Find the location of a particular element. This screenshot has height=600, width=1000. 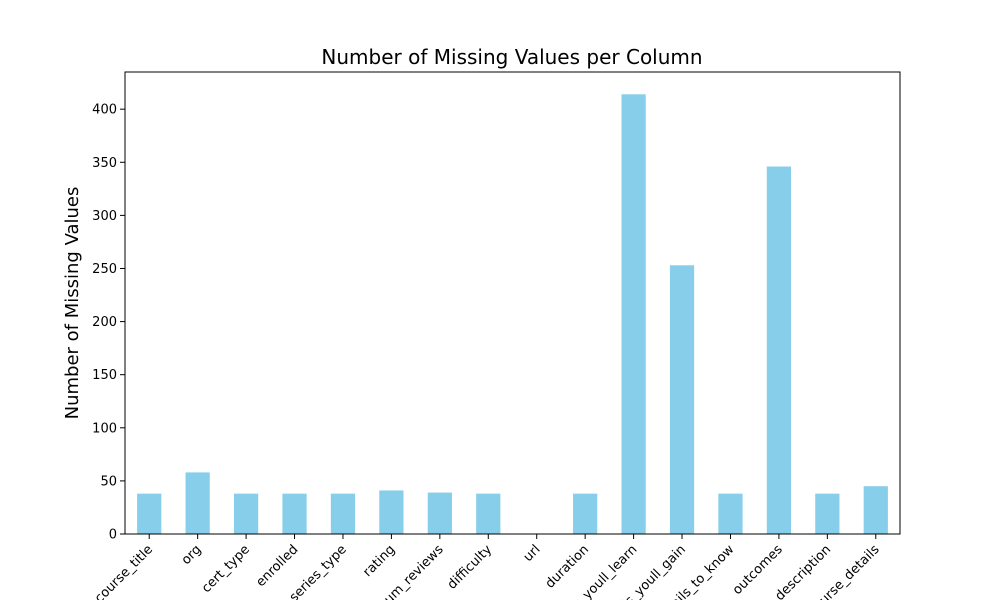

y-tick-label: 0 is located at coordinates (113, 535).